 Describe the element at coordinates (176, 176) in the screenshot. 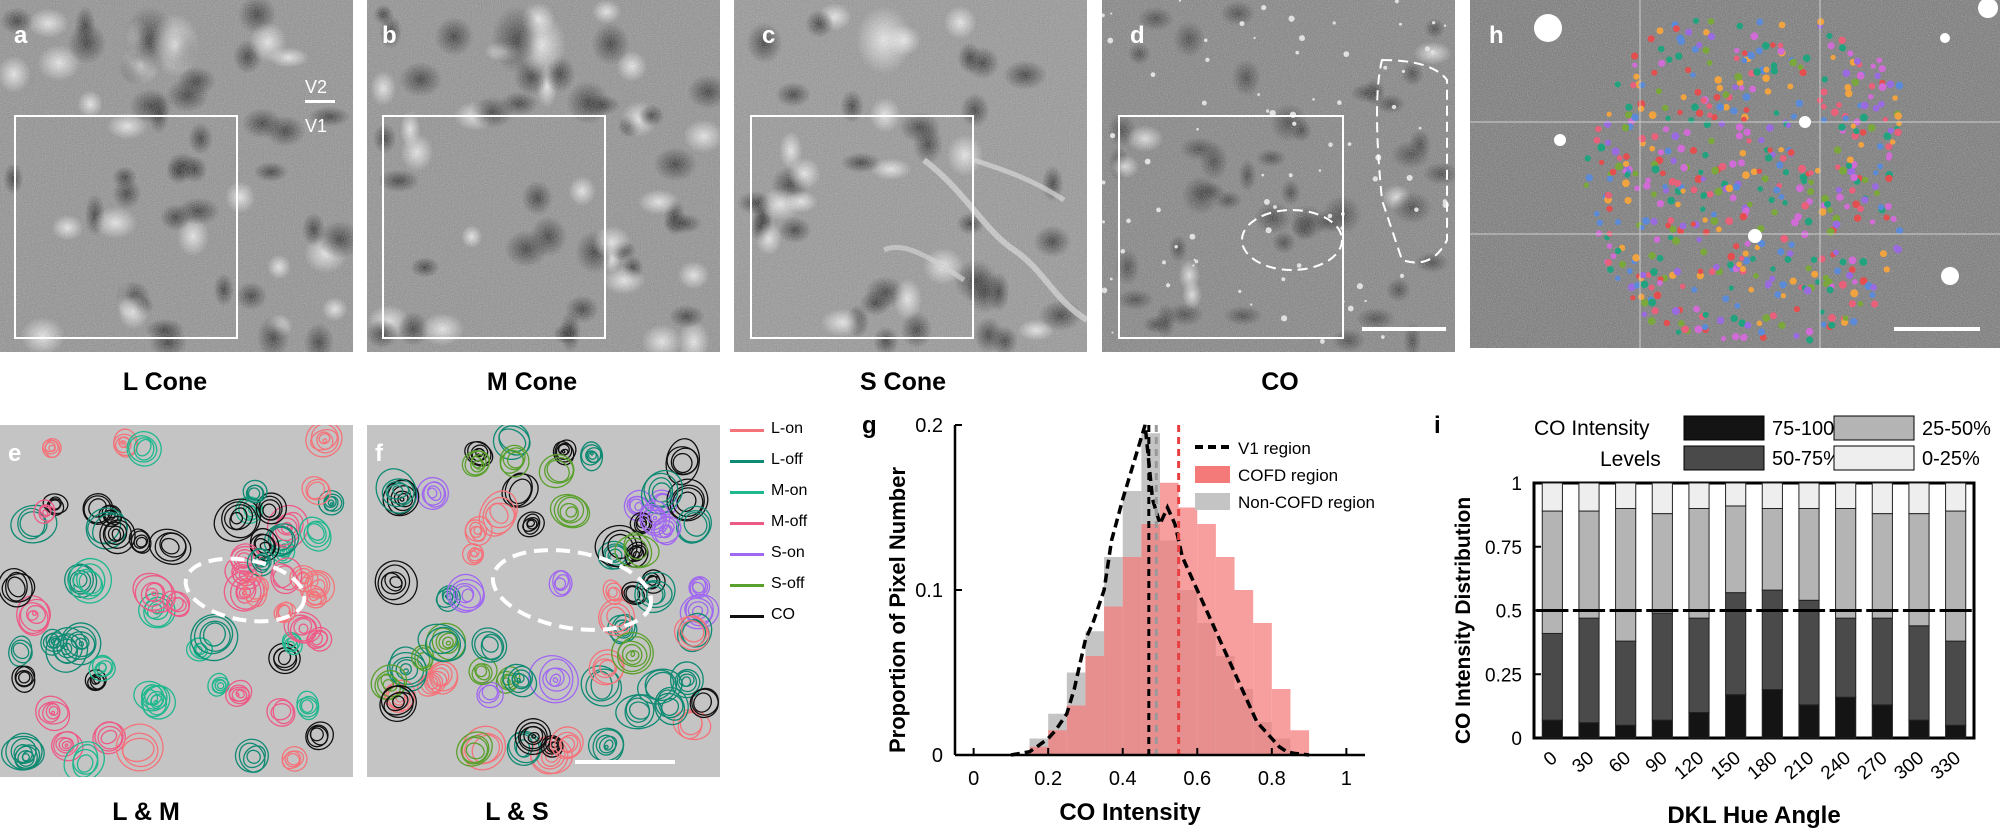

I see `l-cone-map` at that location.